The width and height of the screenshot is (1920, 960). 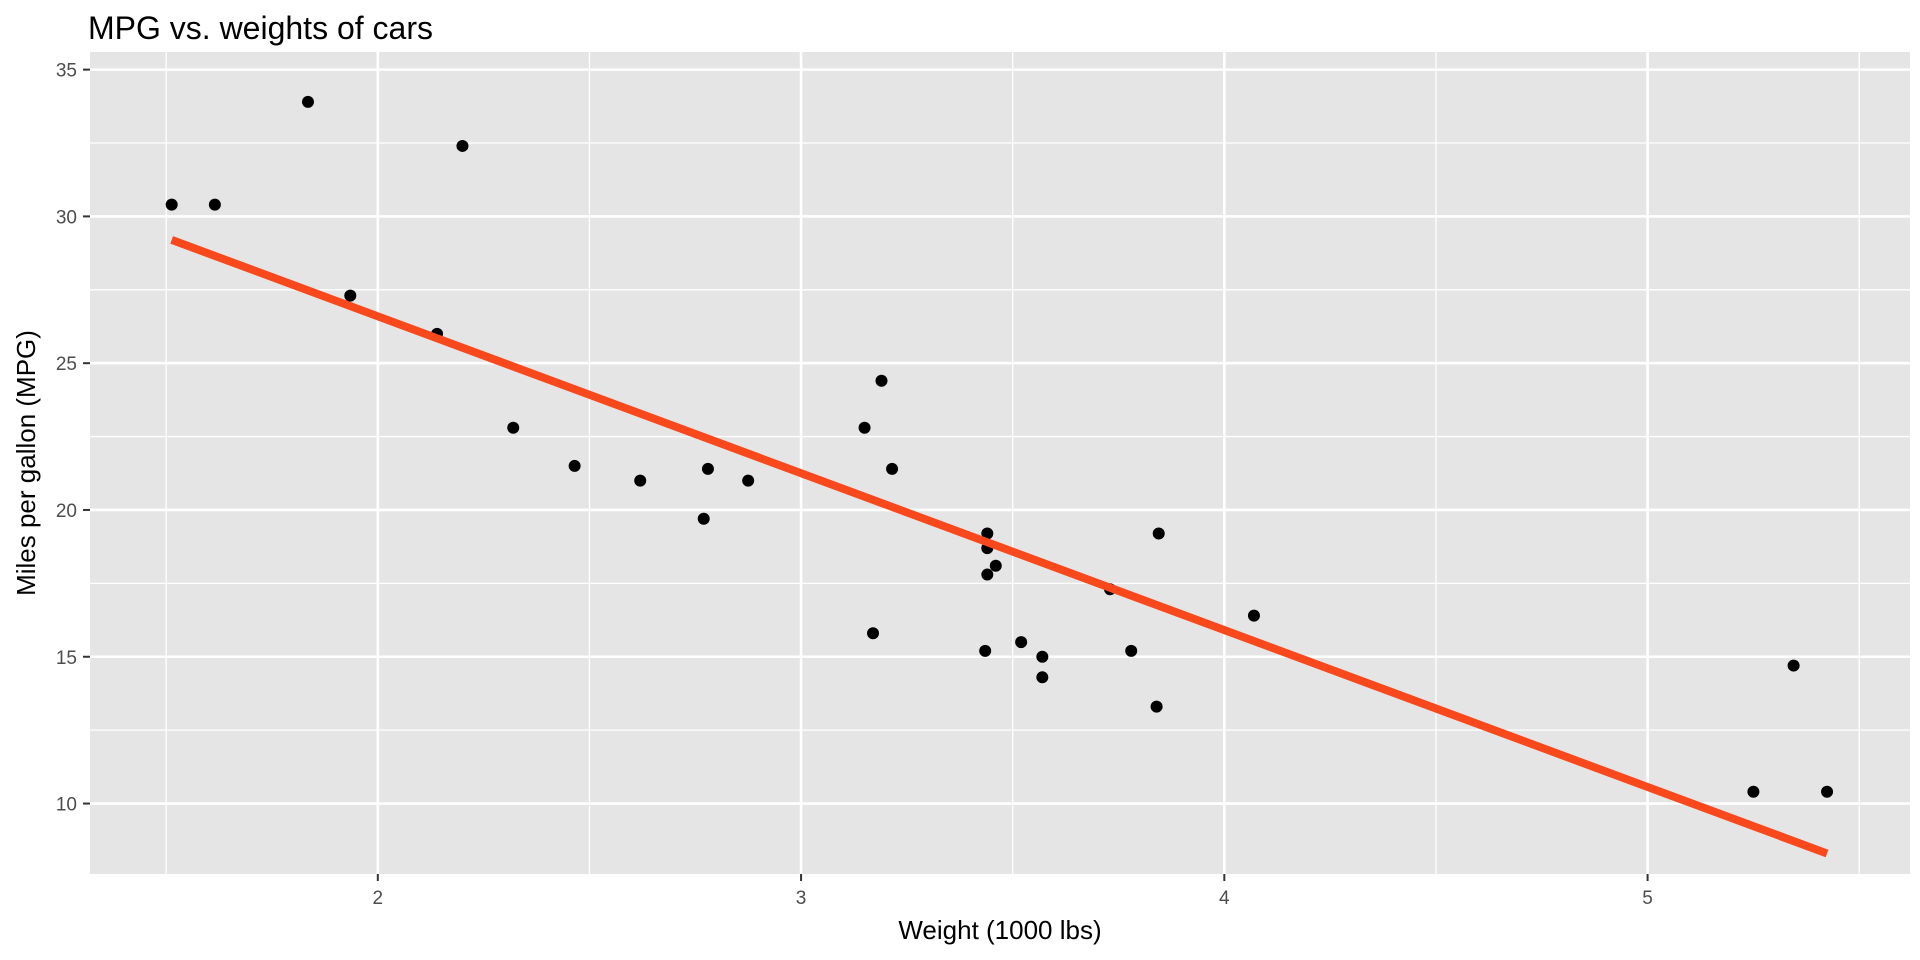 What do you see at coordinates (1224, 898) in the screenshot?
I see `x-tick-label: 4` at bounding box center [1224, 898].